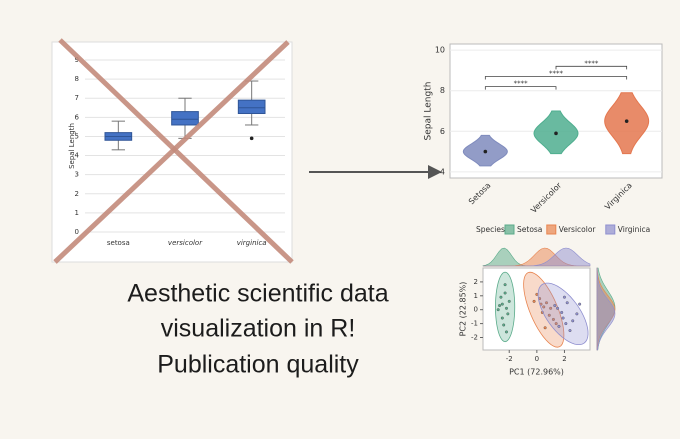 Image resolution: width=680 pixels, height=439 pixels. Describe the element at coordinates (185, 243) in the screenshot. I see `x-tick-label: versicolor` at that location.